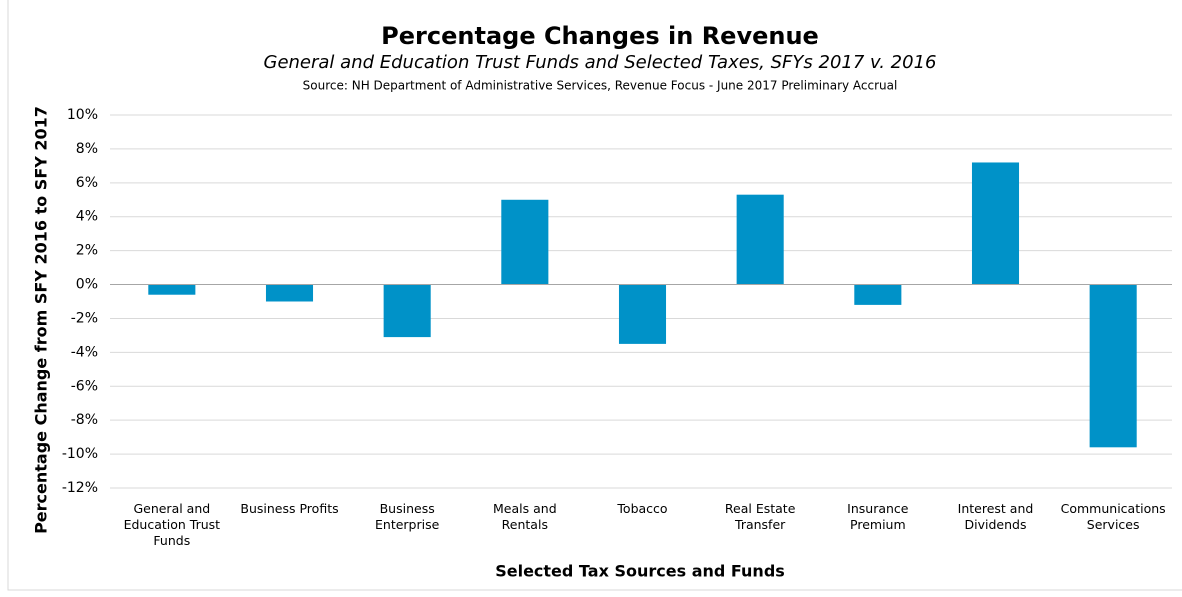 This screenshot has width=1182, height=597. What do you see at coordinates (289, 508) in the screenshot?
I see `x-tick-label: Business Profits` at bounding box center [289, 508].